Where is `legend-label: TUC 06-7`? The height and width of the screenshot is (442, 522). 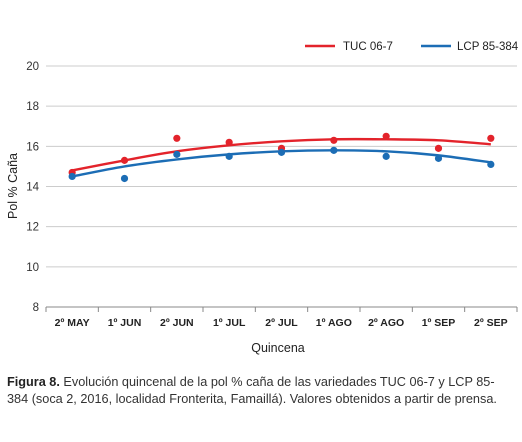
legend-label: TUC 06-7 is located at coordinates (368, 47).